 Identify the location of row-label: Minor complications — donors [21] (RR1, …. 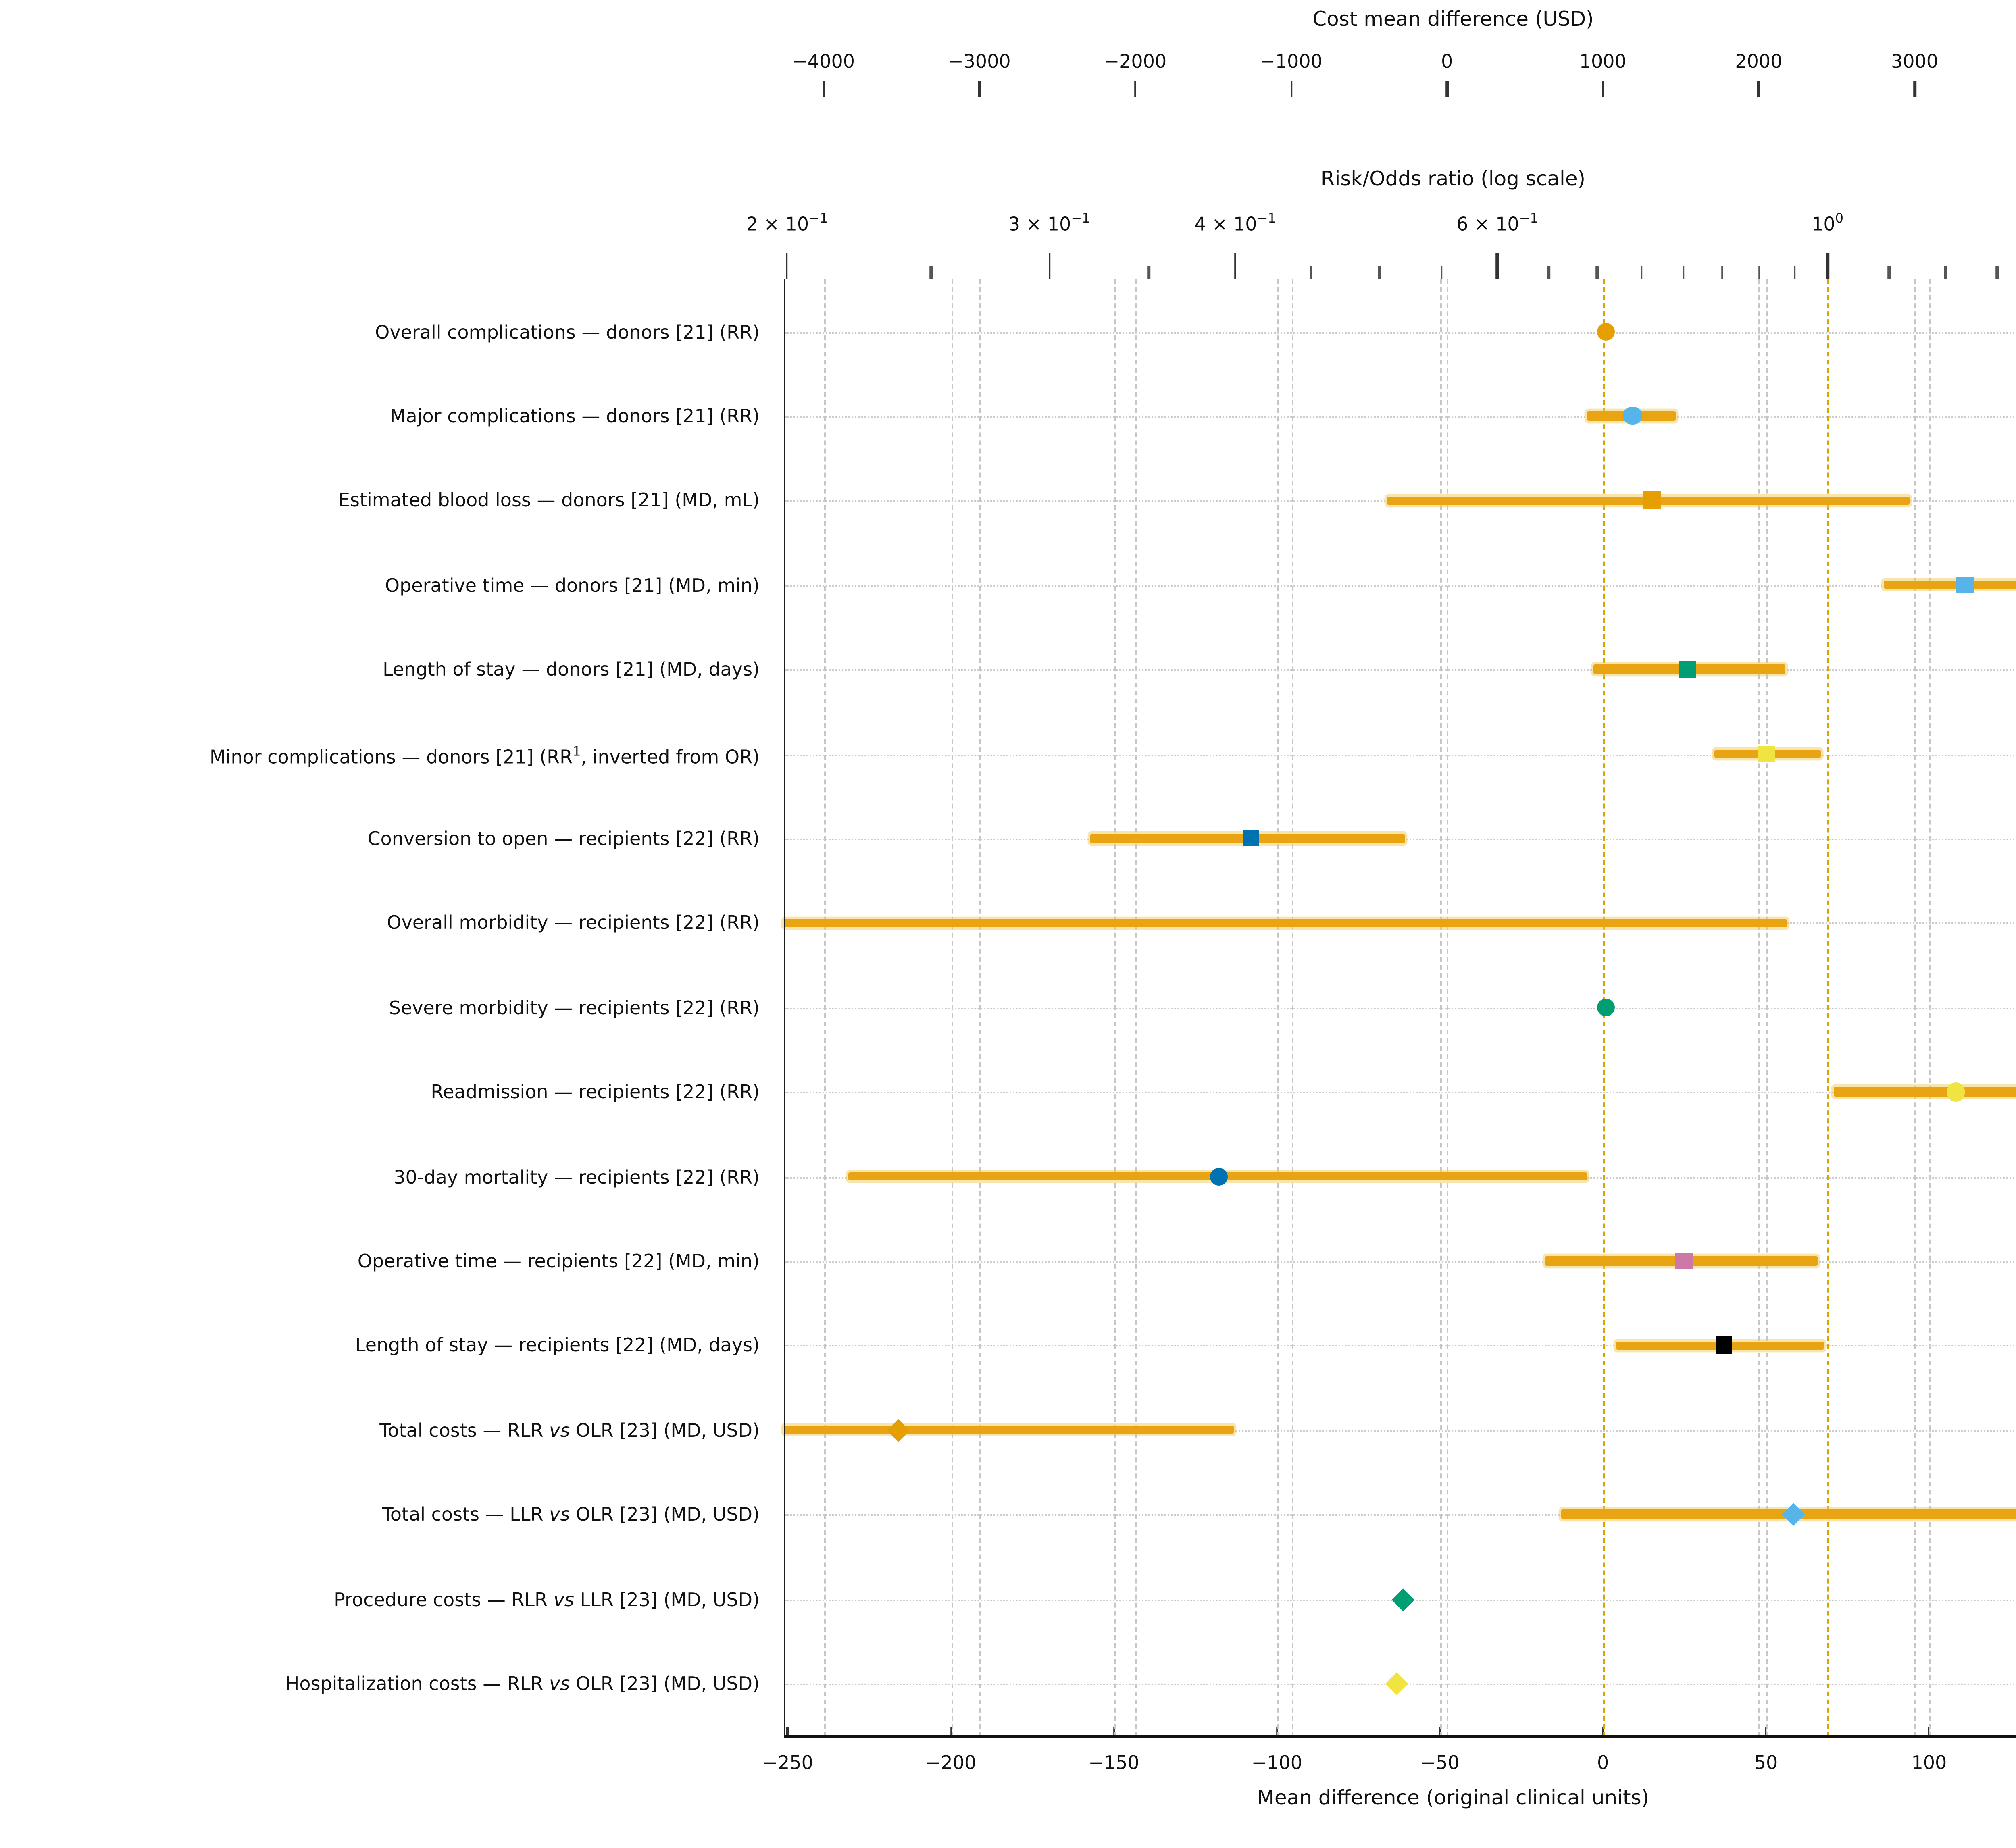
(484, 755).